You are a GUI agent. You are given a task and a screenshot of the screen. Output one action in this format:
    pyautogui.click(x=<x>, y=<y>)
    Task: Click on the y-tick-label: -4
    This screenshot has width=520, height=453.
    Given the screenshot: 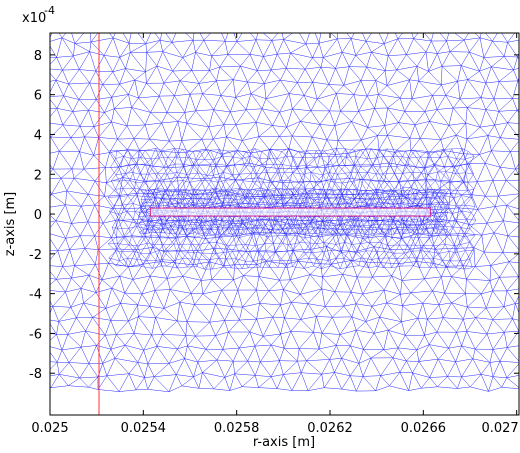 What is the action you would take?
    pyautogui.click(x=35, y=295)
    